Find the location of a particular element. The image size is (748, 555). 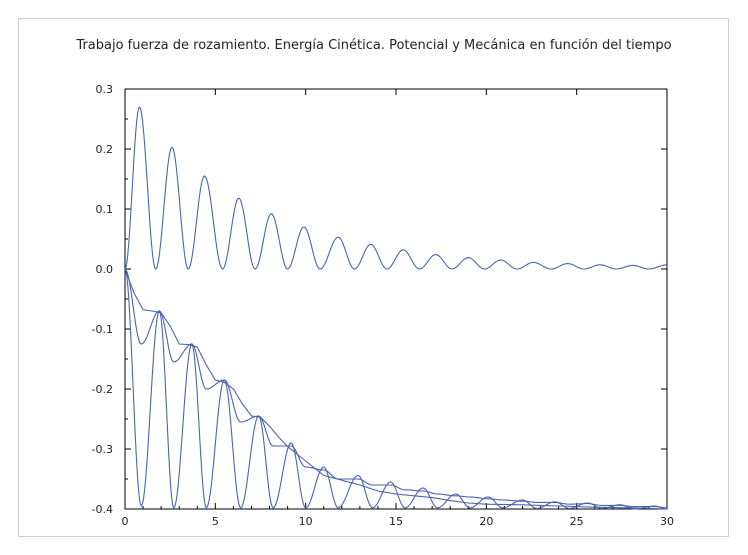

y-tick-label: 0.0 is located at coordinates (105, 269).